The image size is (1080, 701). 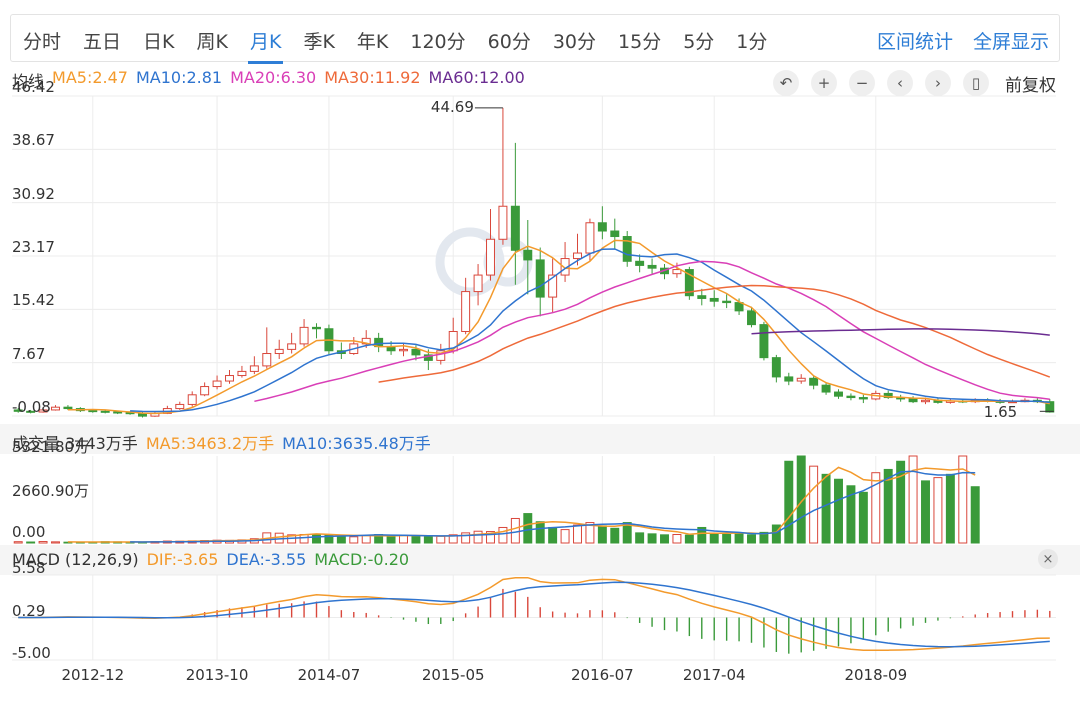 I want to click on legend-item: MA60:12.00, so click(x=476, y=77).